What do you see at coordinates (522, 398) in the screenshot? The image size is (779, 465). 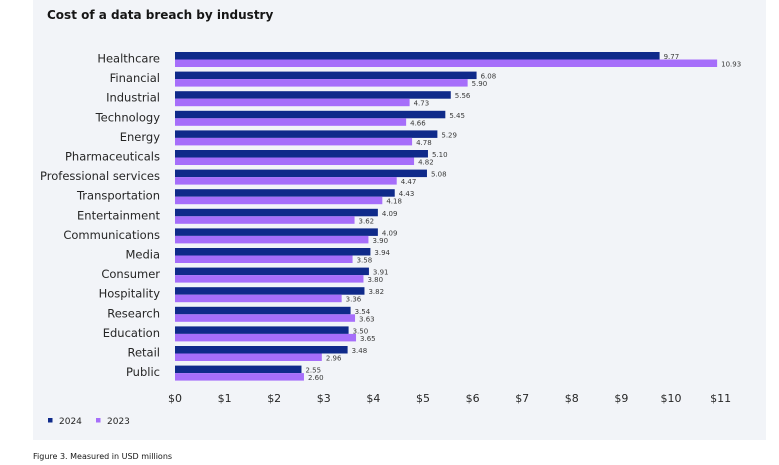 I see `x-tick-label: $7` at bounding box center [522, 398].